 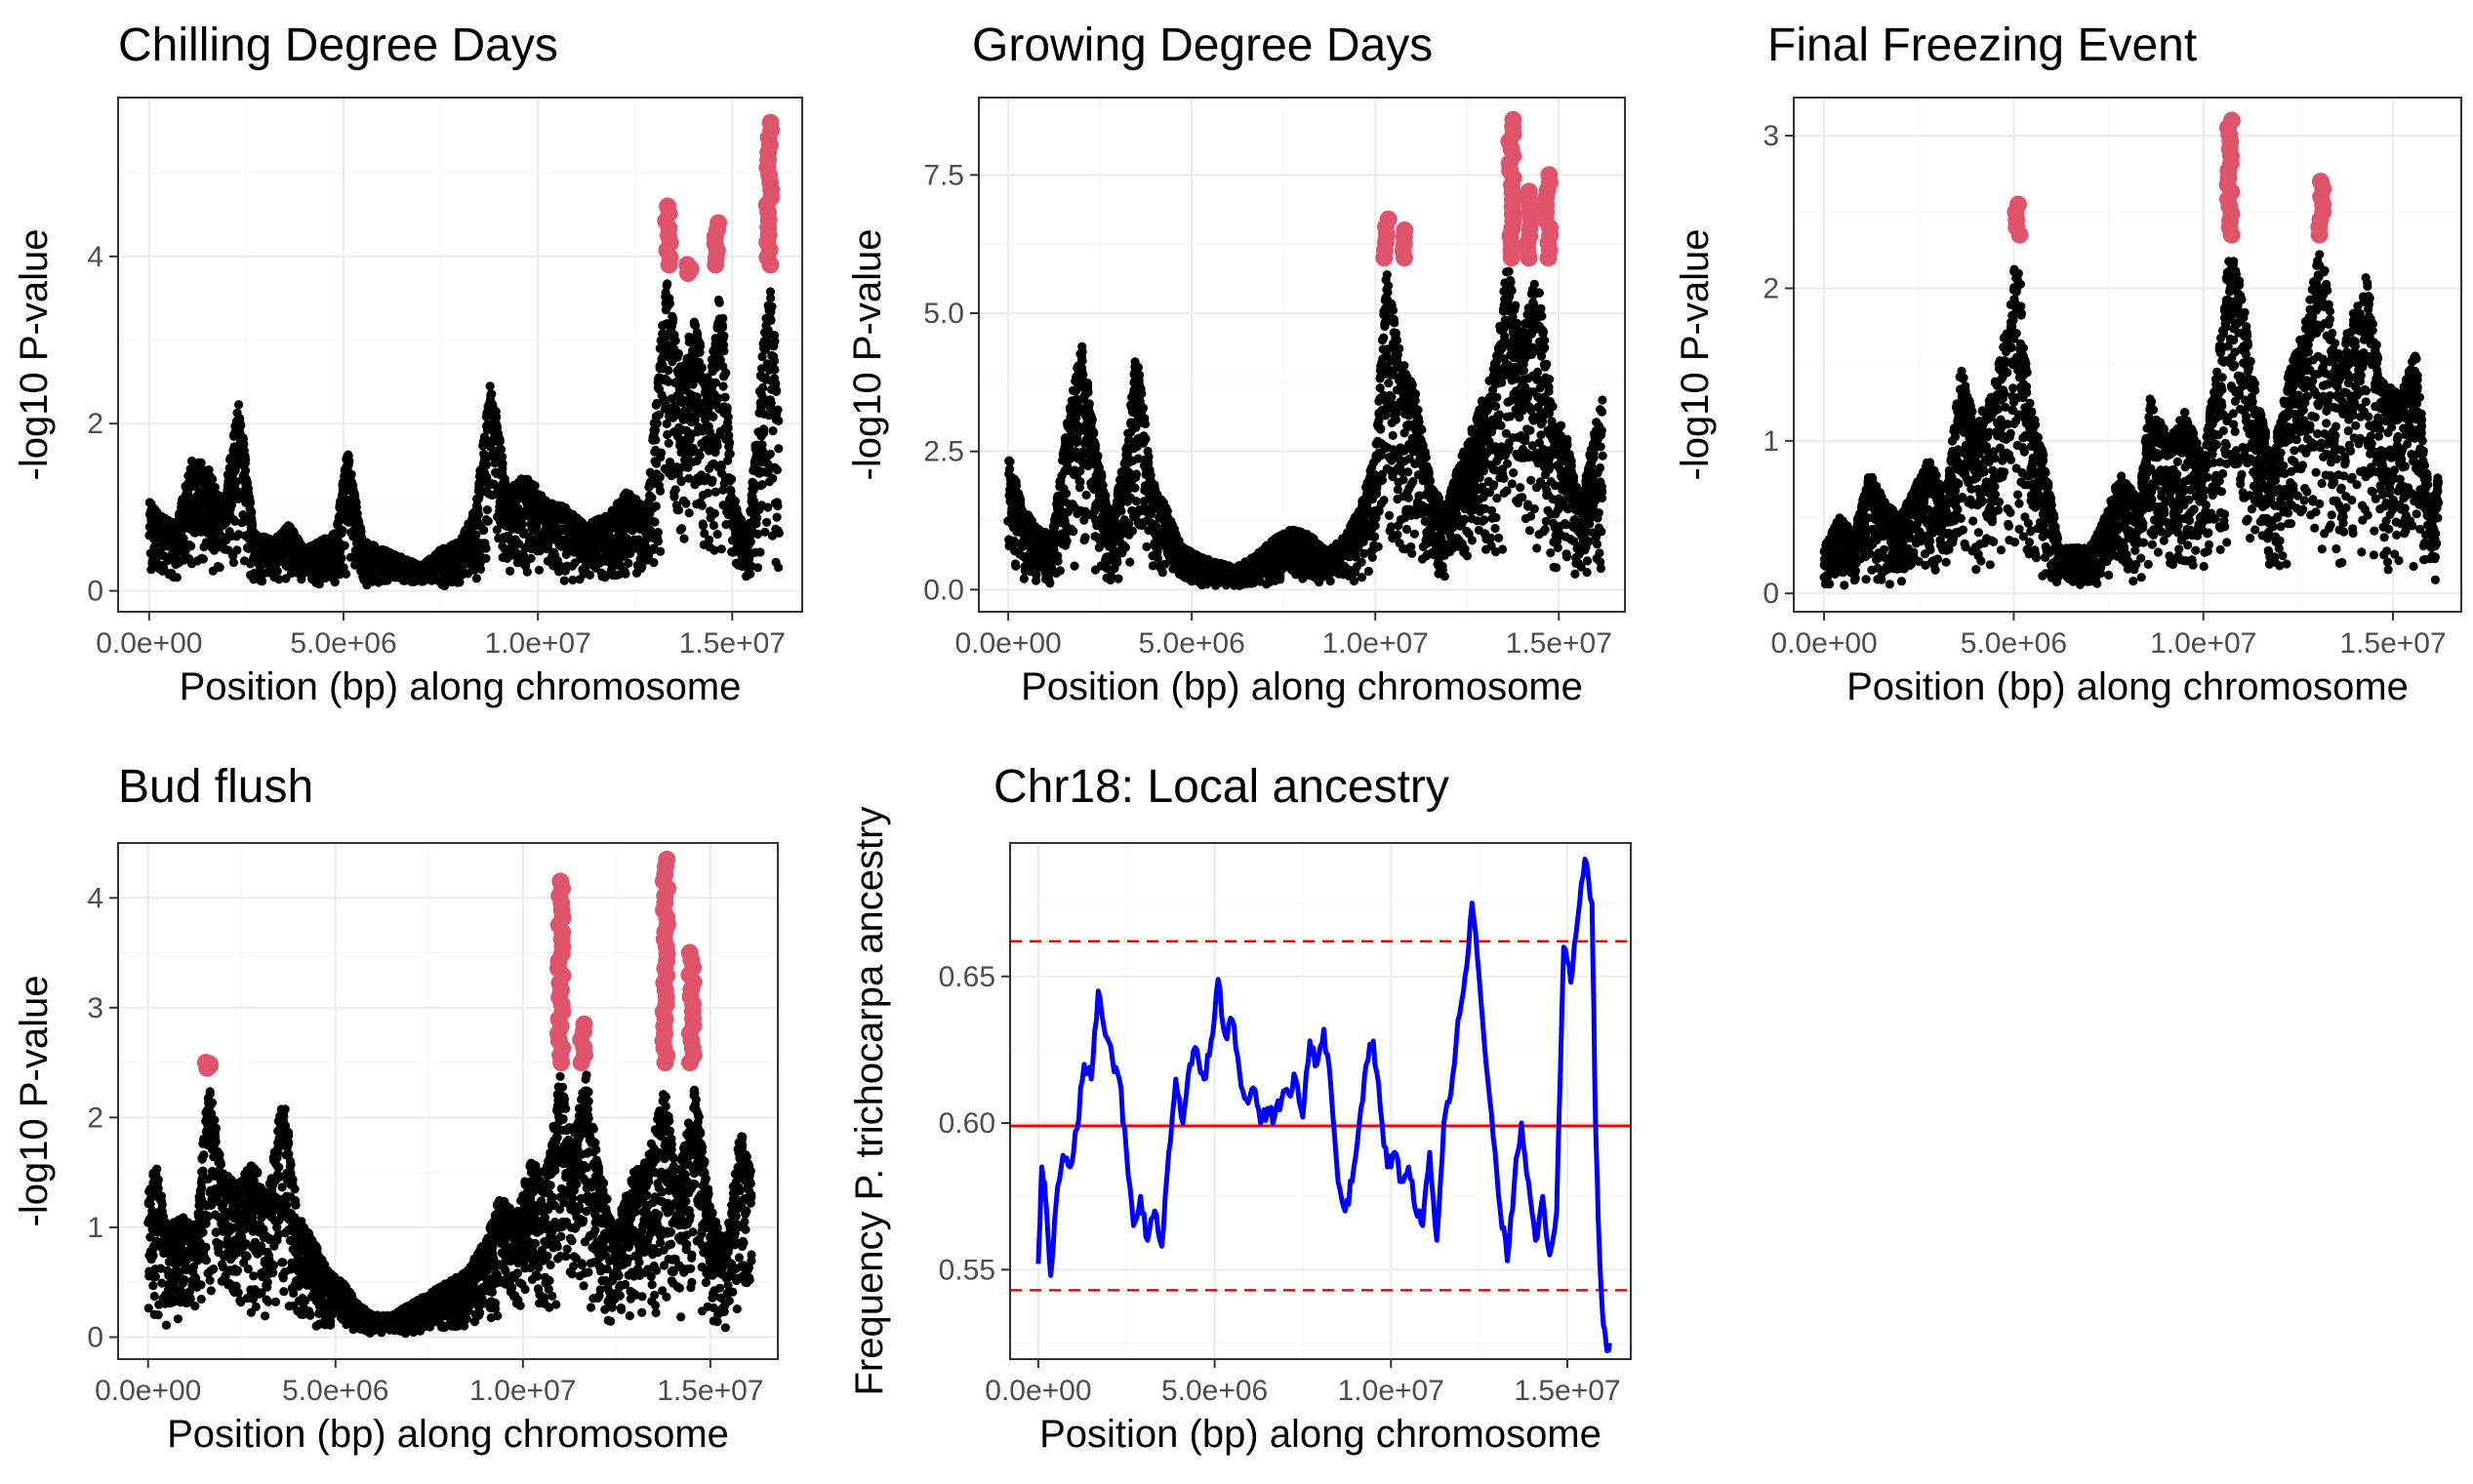 What do you see at coordinates (343, 643) in the screenshot?
I see `x-tick-label: 5.0e+06` at bounding box center [343, 643].